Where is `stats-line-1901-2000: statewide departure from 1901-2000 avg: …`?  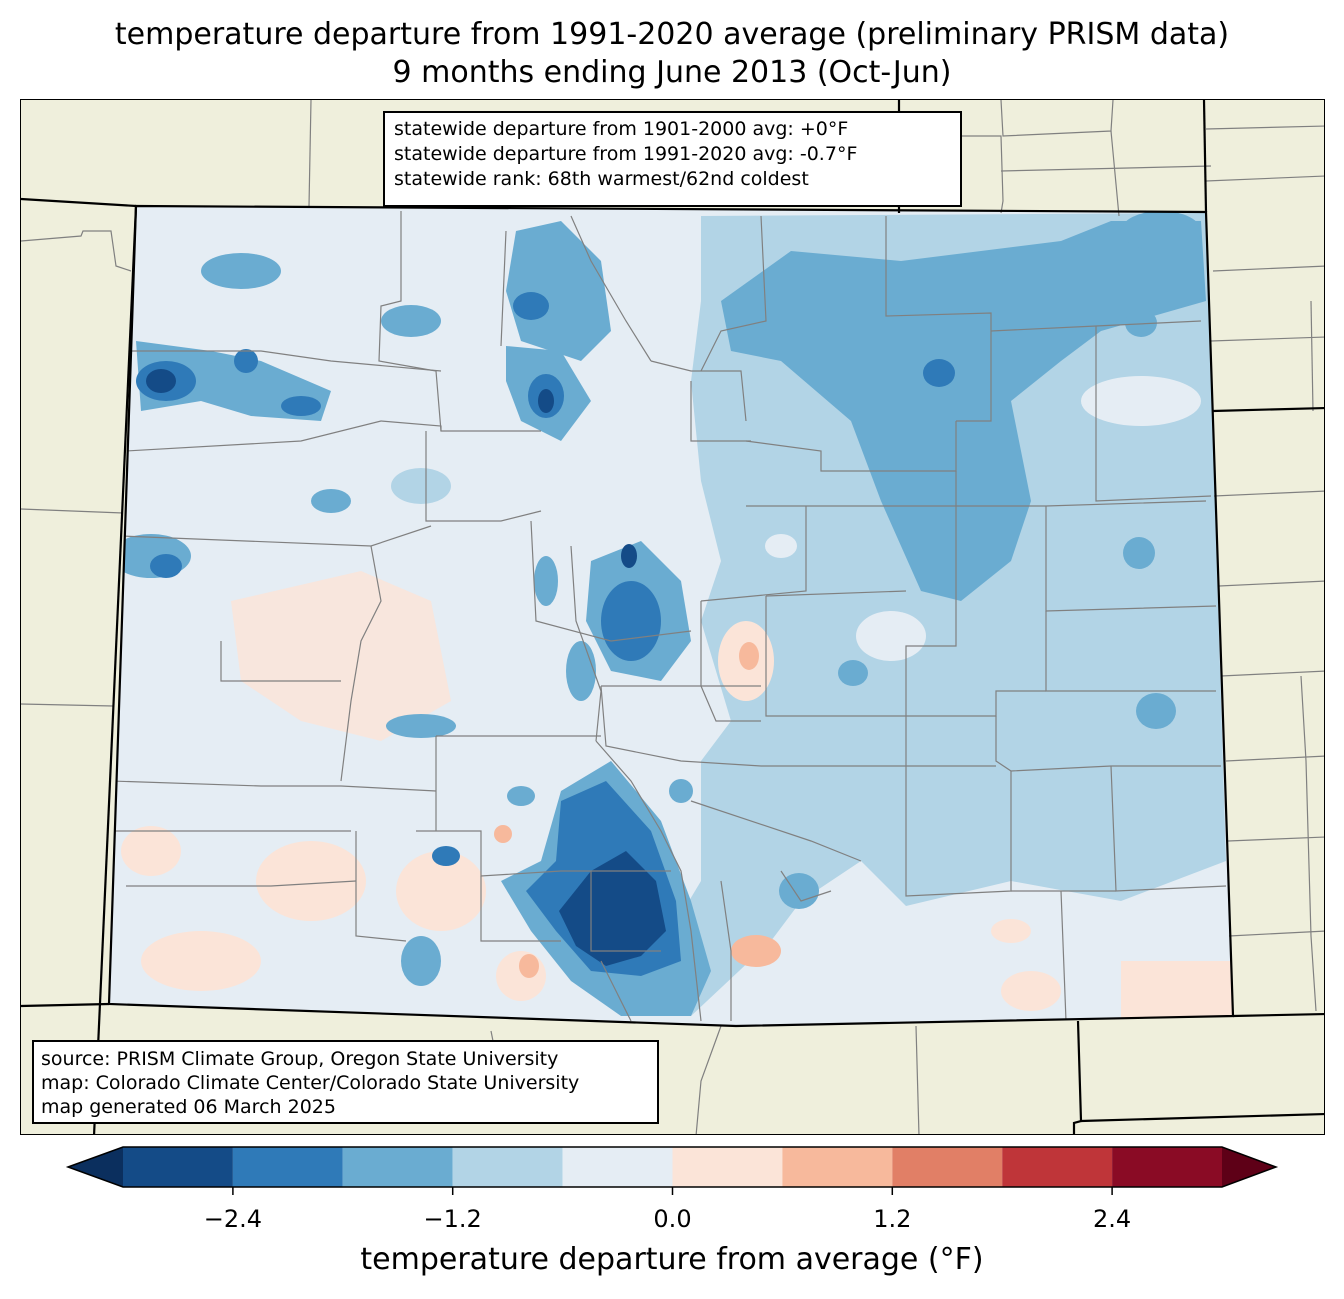
stats-line-1901-2000: statewide departure from 1901-2000 avg: … is located at coordinates (621, 129).